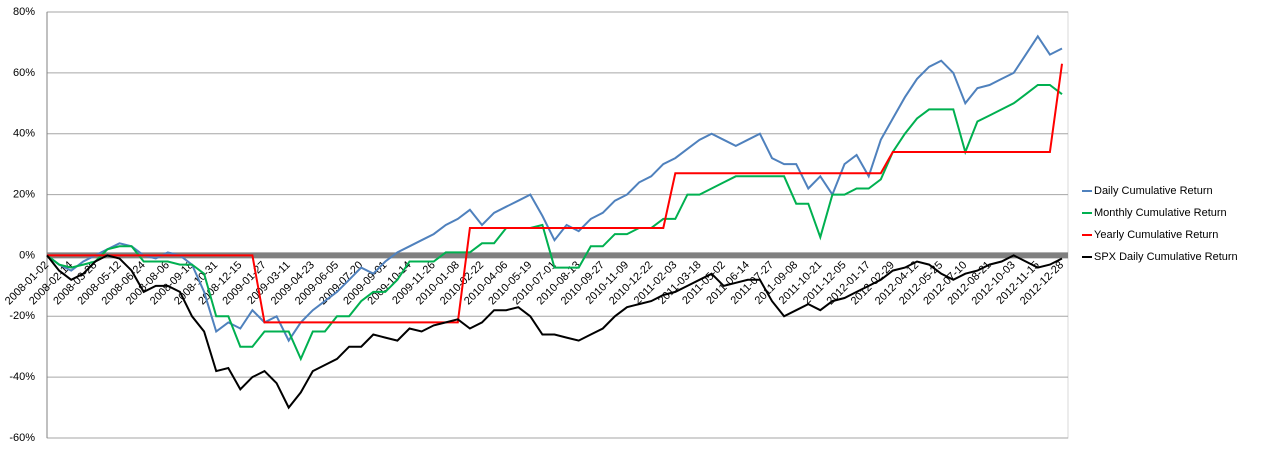  Describe the element at coordinates (24, 194) in the screenshot. I see `y-tick-label: 20%` at that location.